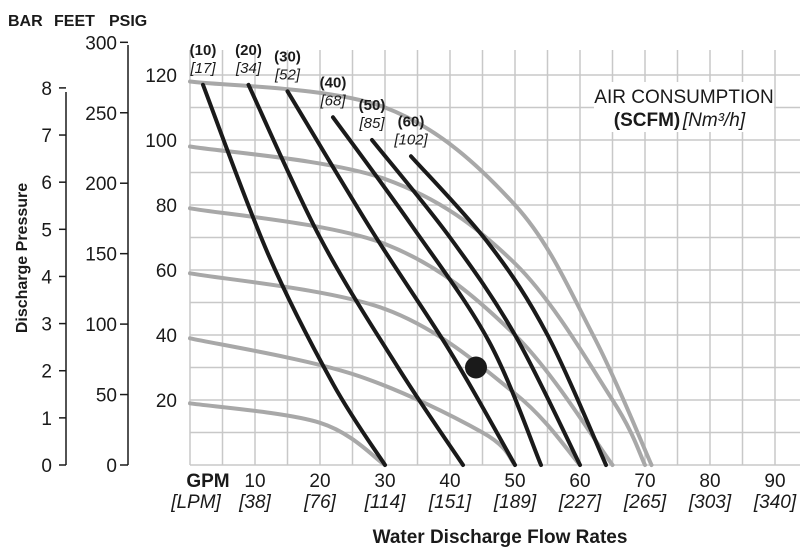 This screenshot has width=806, height=550. What do you see at coordinates (644, 481) in the screenshot?
I see `x-tick-gpm-label: 70` at bounding box center [644, 481].